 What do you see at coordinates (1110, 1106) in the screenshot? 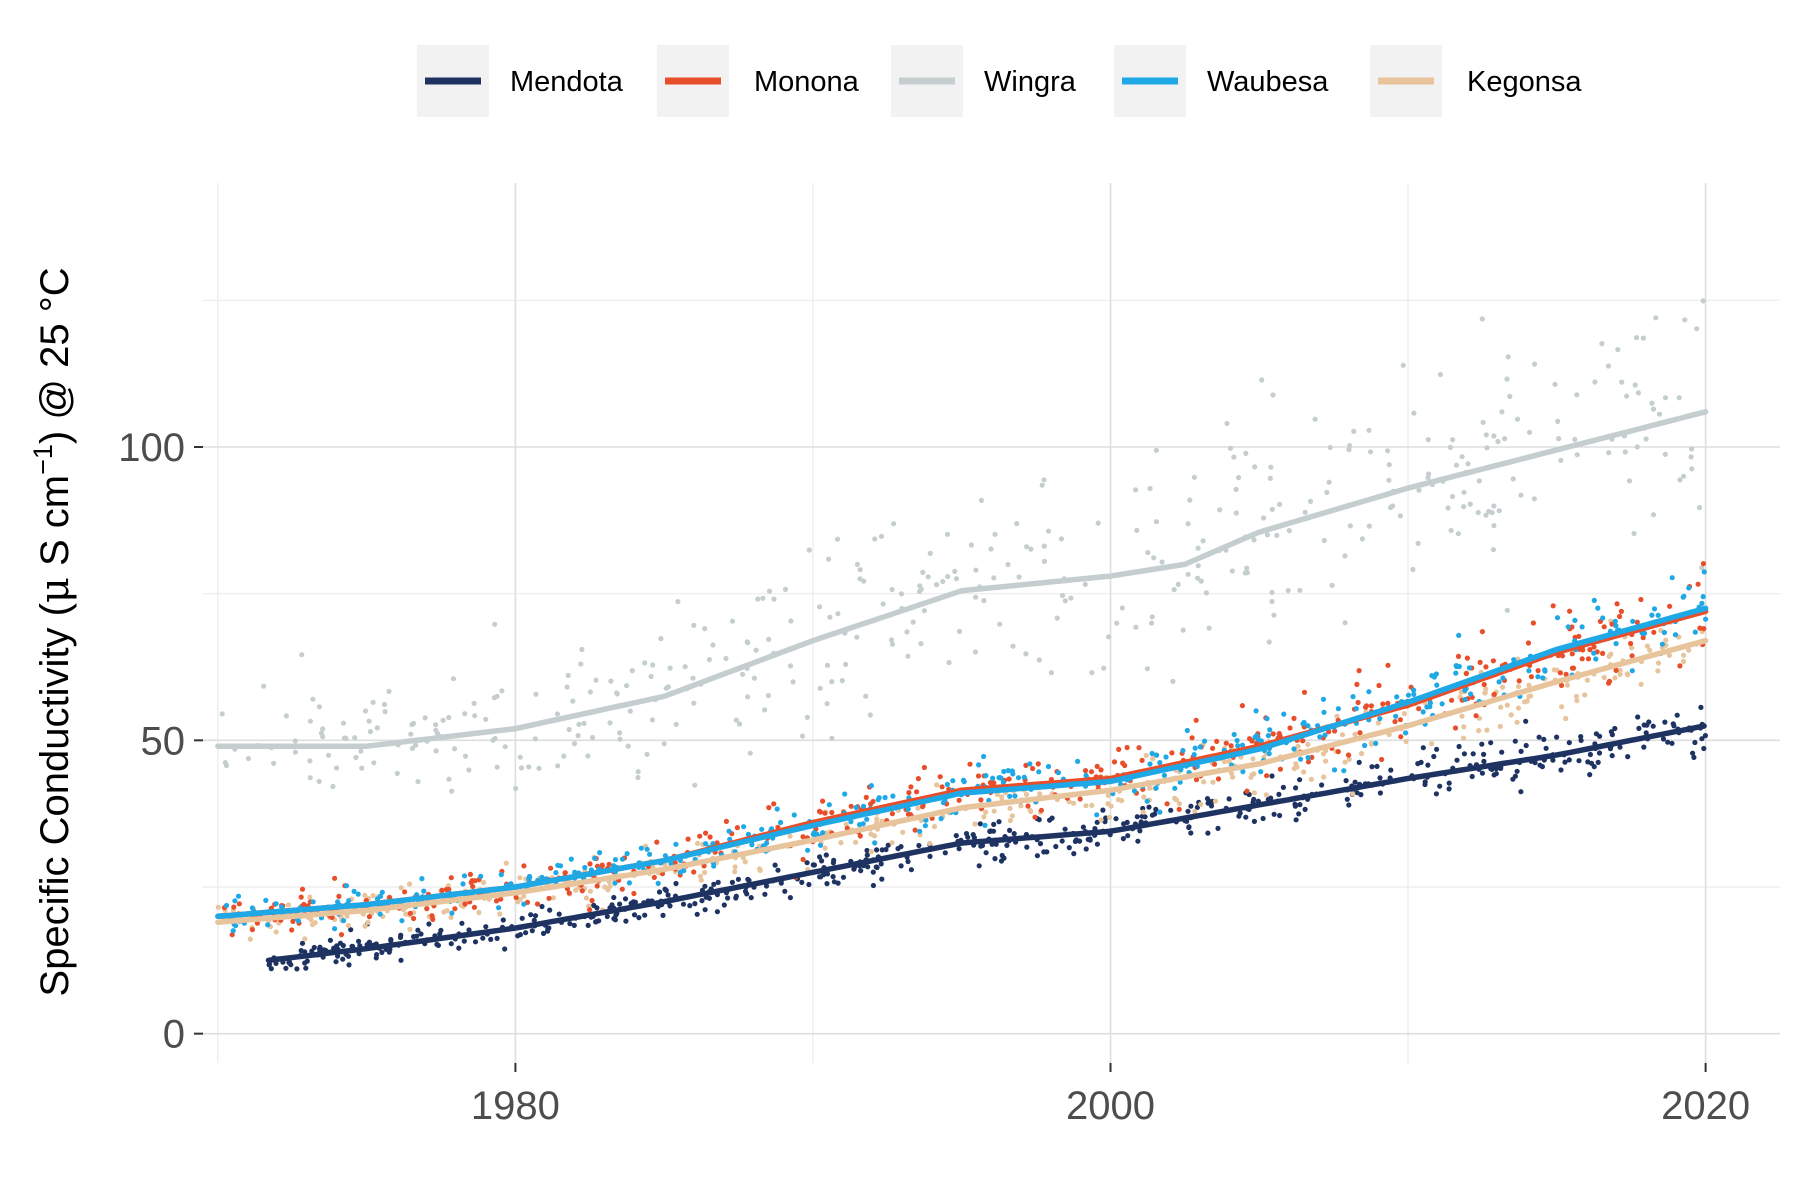
I see `x-tick-label: 2000` at bounding box center [1110, 1106].